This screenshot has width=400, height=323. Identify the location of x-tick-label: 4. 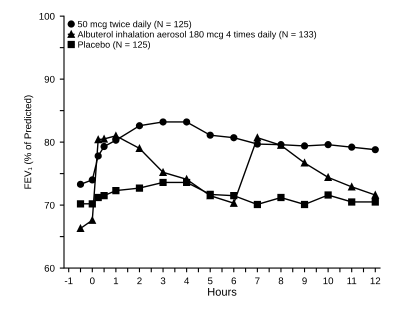
(187, 280).